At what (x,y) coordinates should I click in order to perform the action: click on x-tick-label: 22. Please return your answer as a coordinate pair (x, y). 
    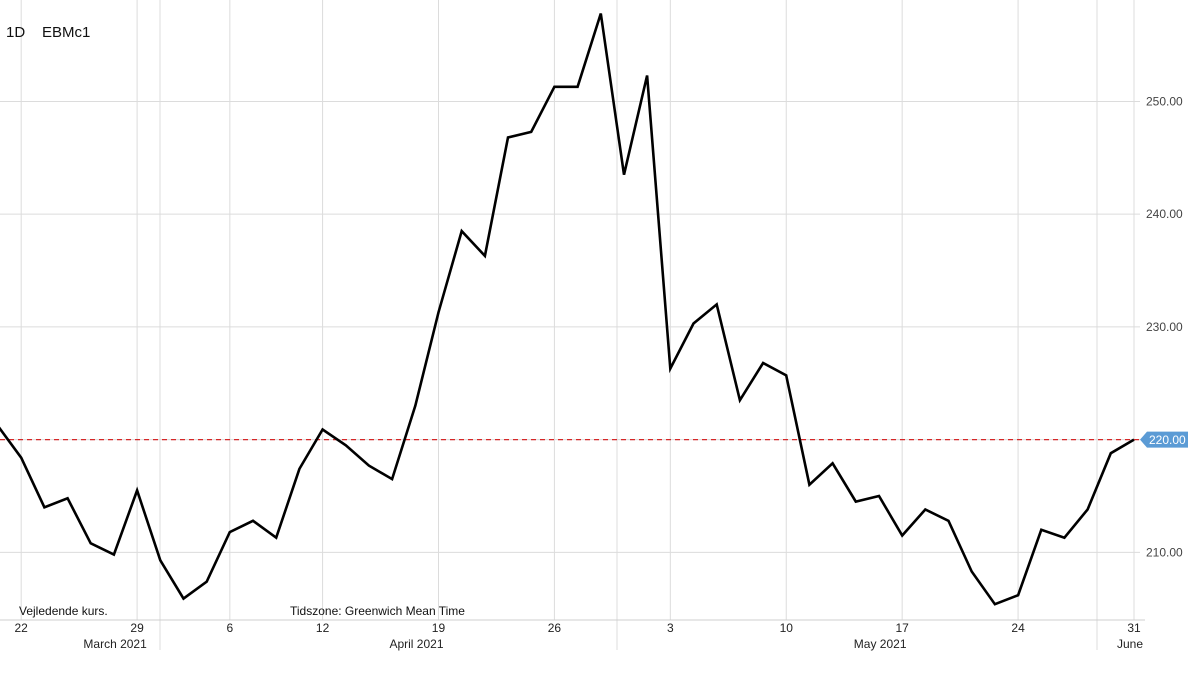
    Looking at the image, I should click on (22, 628).